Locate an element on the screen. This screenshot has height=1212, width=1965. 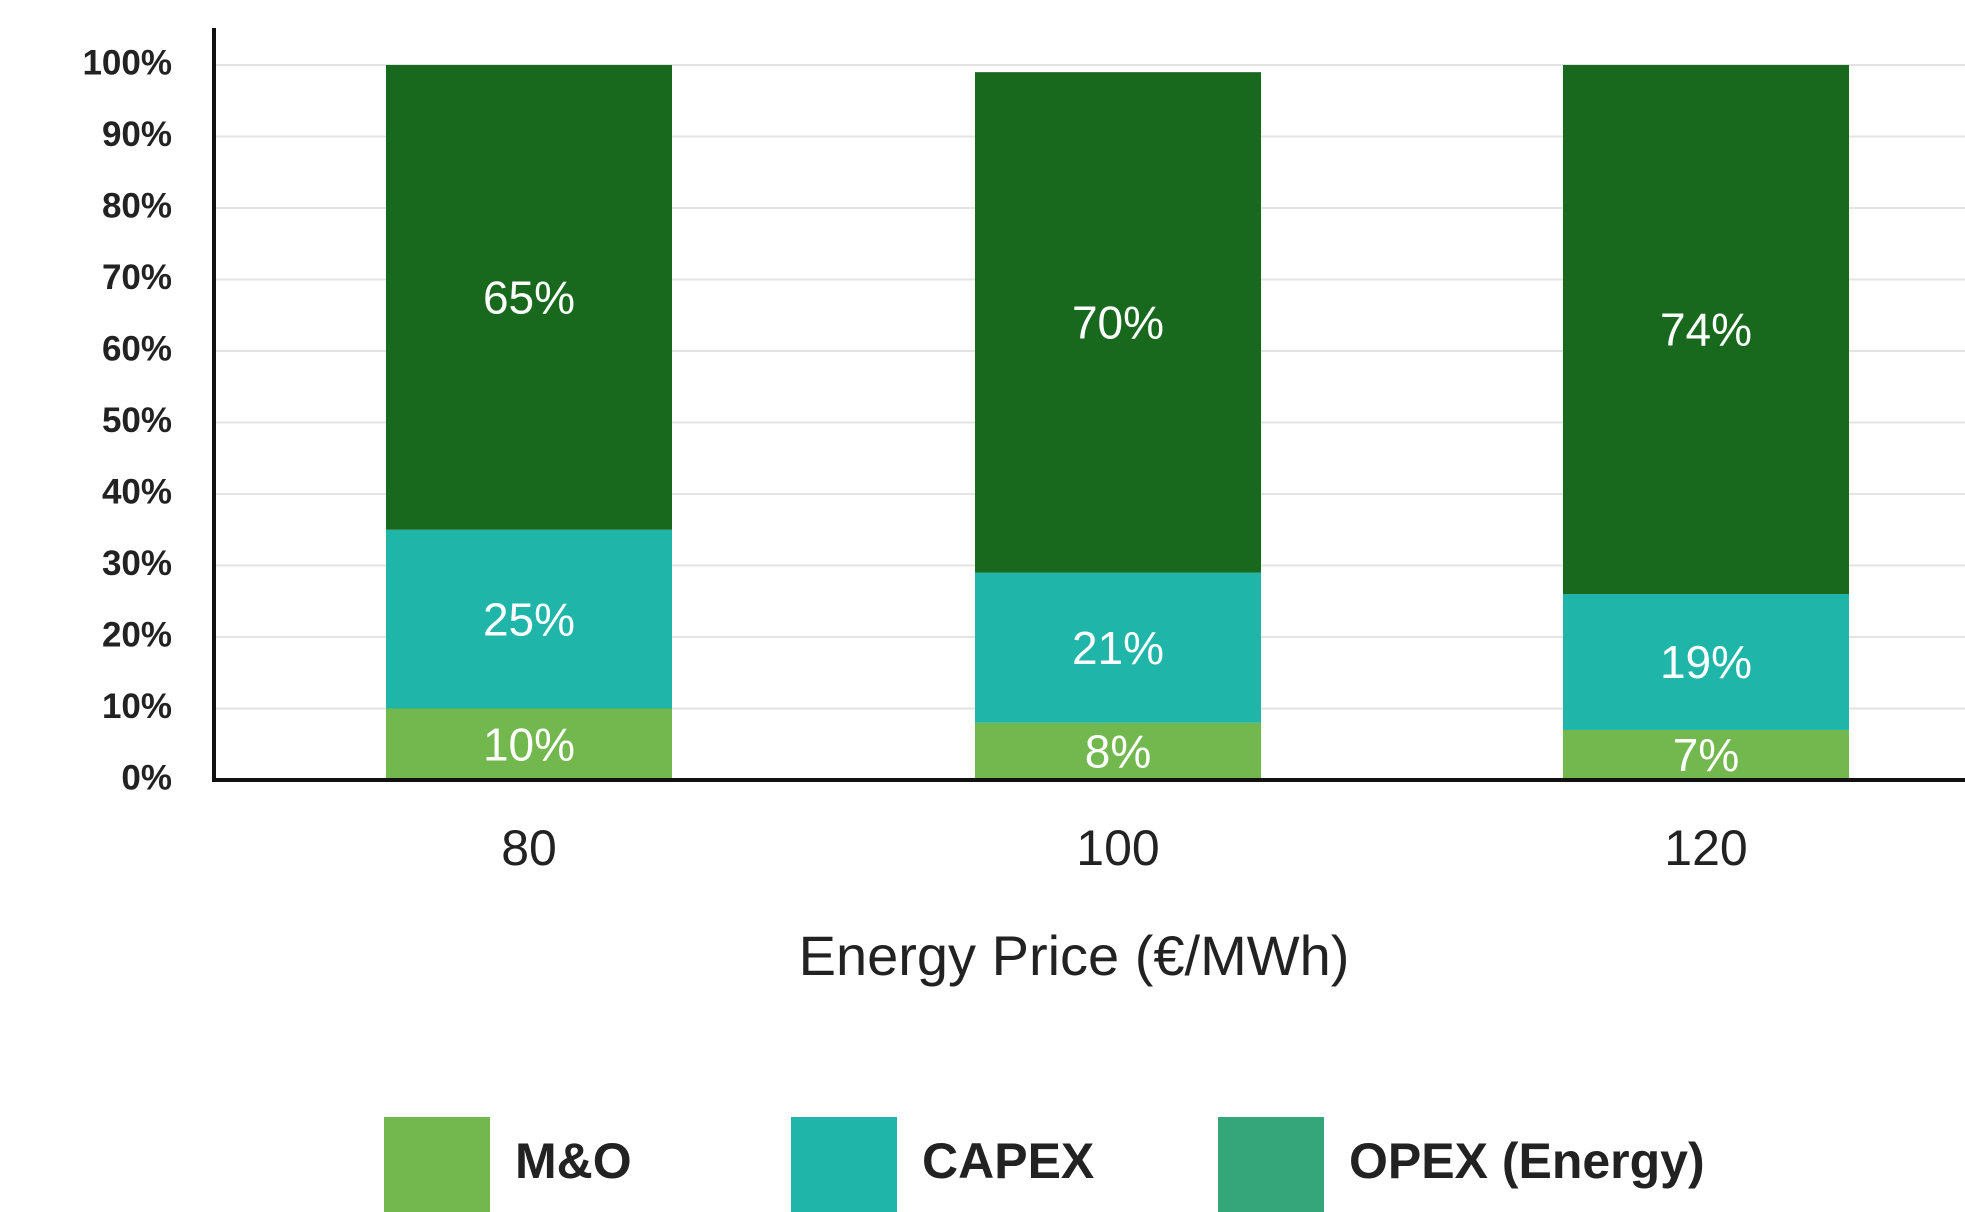
x-tick-label: 100 is located at coordinates (1117, 848).